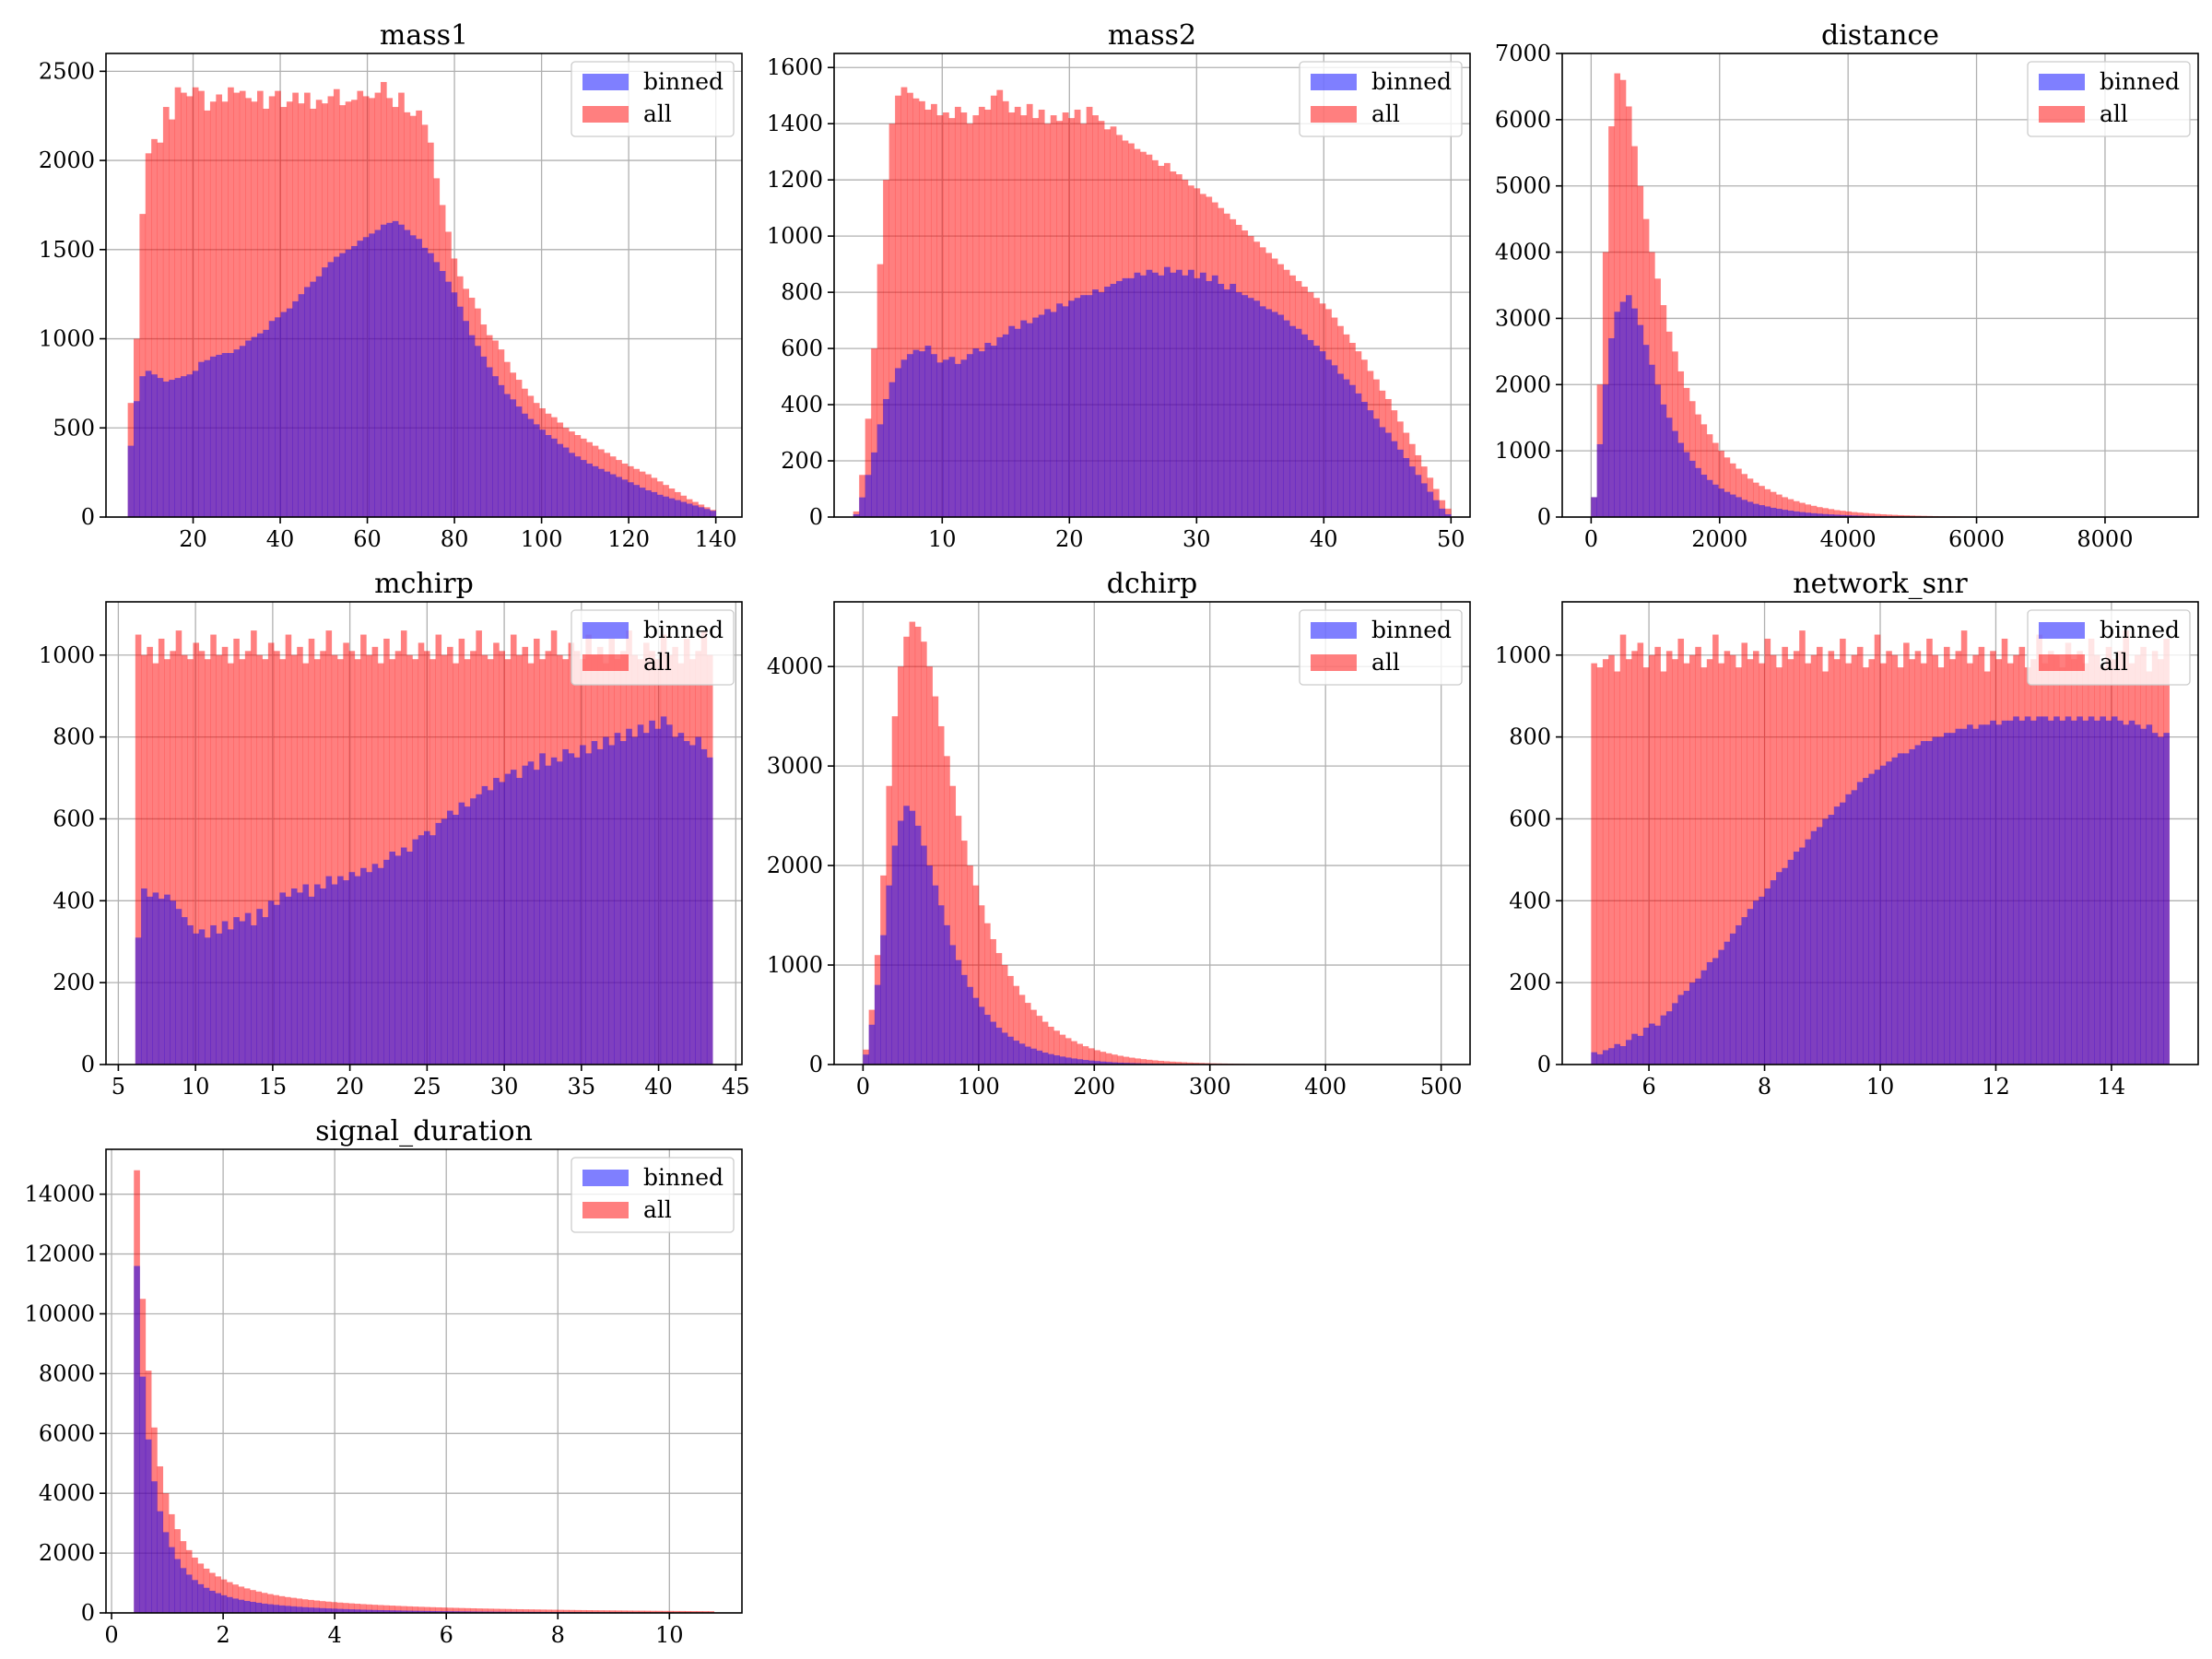 This screenshot has width=2212, height=1659. I want to click on y-tick-label: 1000, so click(1523, 451).